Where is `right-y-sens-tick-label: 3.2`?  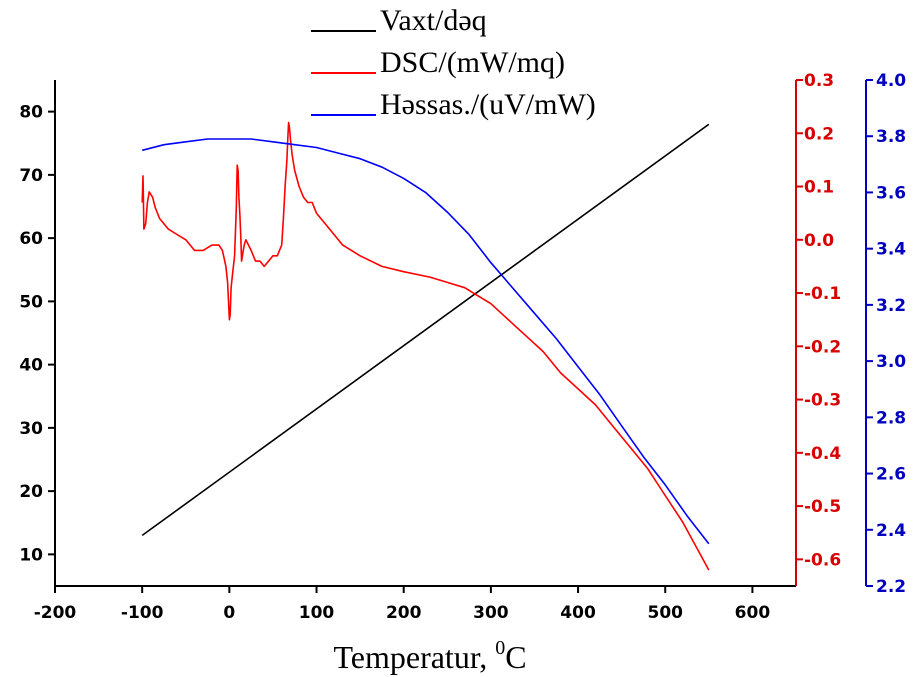 right-y-sens-tick-label: 3.2 is located at coordinates (891, 306).